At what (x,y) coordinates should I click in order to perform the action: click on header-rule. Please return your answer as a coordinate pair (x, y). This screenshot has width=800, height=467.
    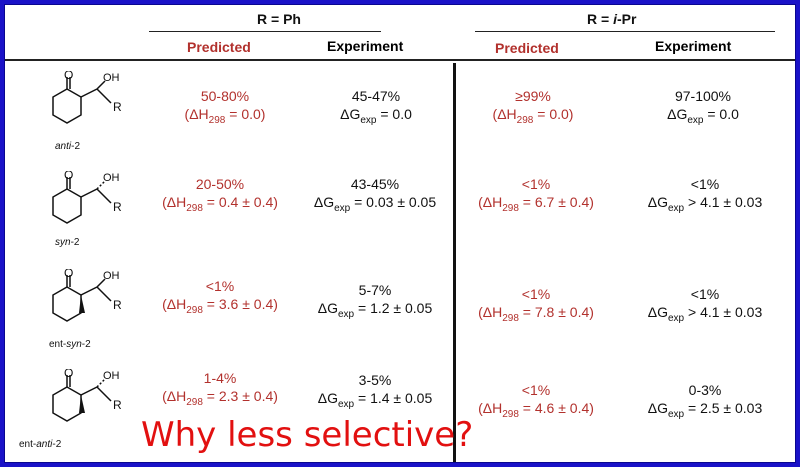
    Looking at the image, I should click on (400, 60).